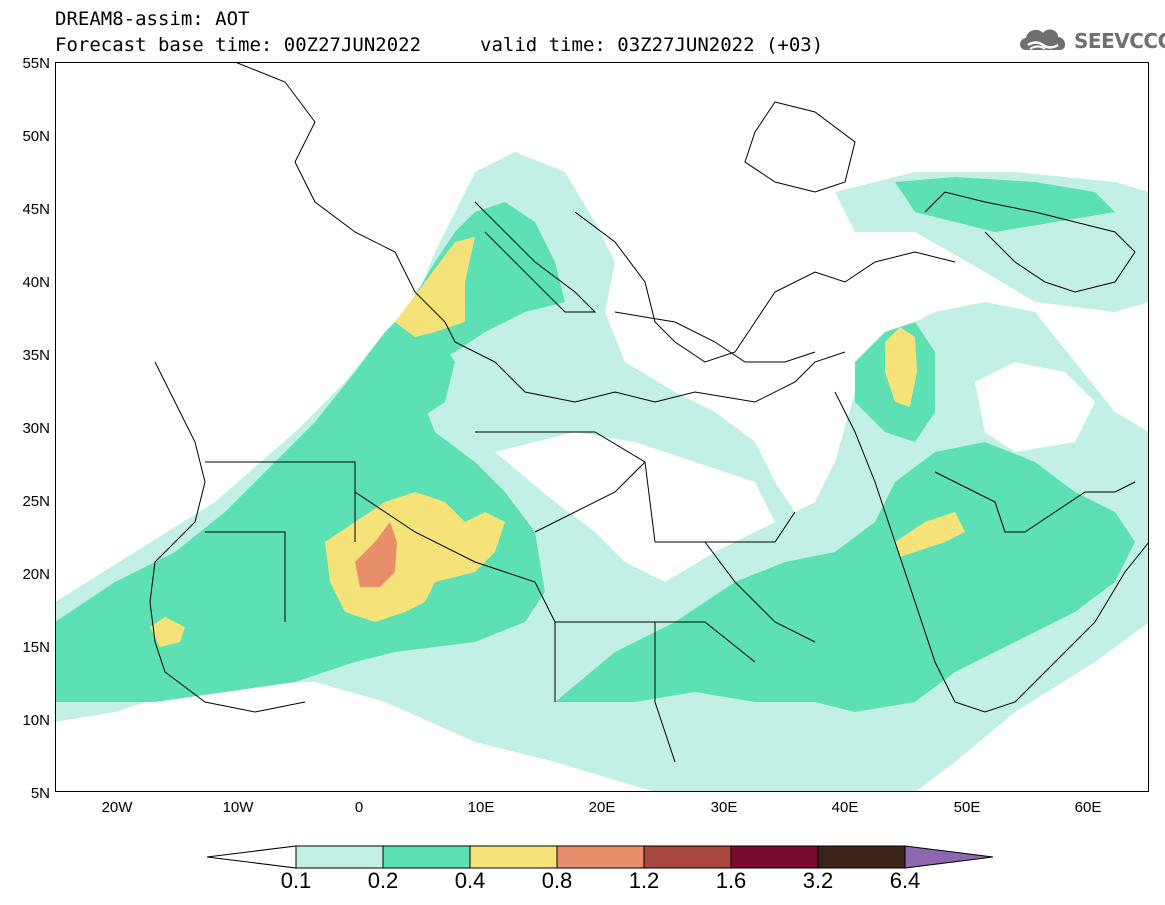 The width and height of the screenshot is (1165, 905). Describe the element at coordinates (383, 880) in the screenshot. I see `colorbar-label: 0.2` at that location.